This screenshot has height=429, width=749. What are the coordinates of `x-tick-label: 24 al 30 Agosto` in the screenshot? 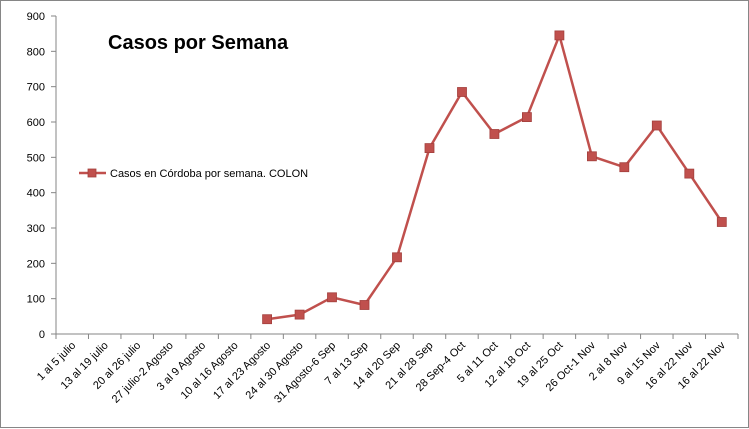 It's located at (275, 371).